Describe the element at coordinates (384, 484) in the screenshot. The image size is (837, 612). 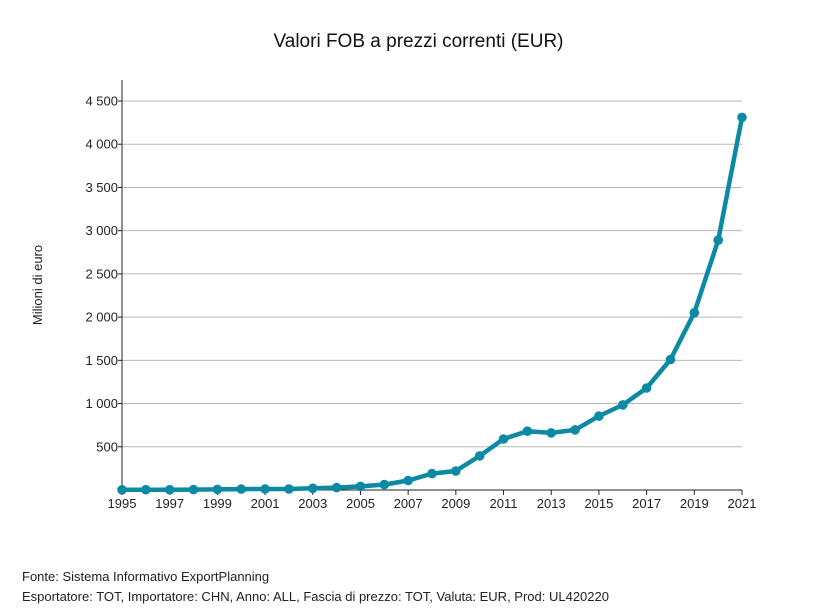
I see `data-point-2006` at that location.